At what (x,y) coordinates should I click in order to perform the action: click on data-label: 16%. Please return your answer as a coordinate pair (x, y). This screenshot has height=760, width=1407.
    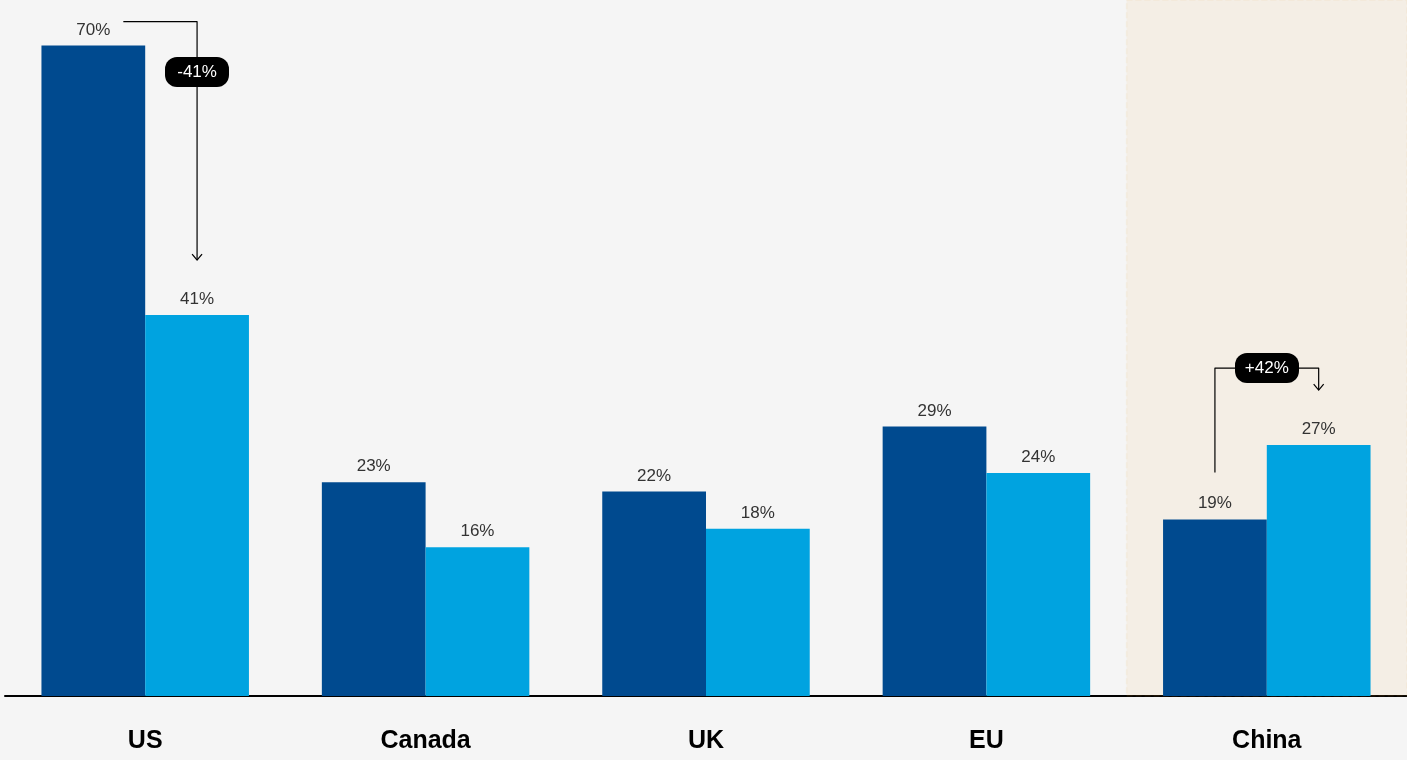
    Looking at the image, I should click on (477, 531).